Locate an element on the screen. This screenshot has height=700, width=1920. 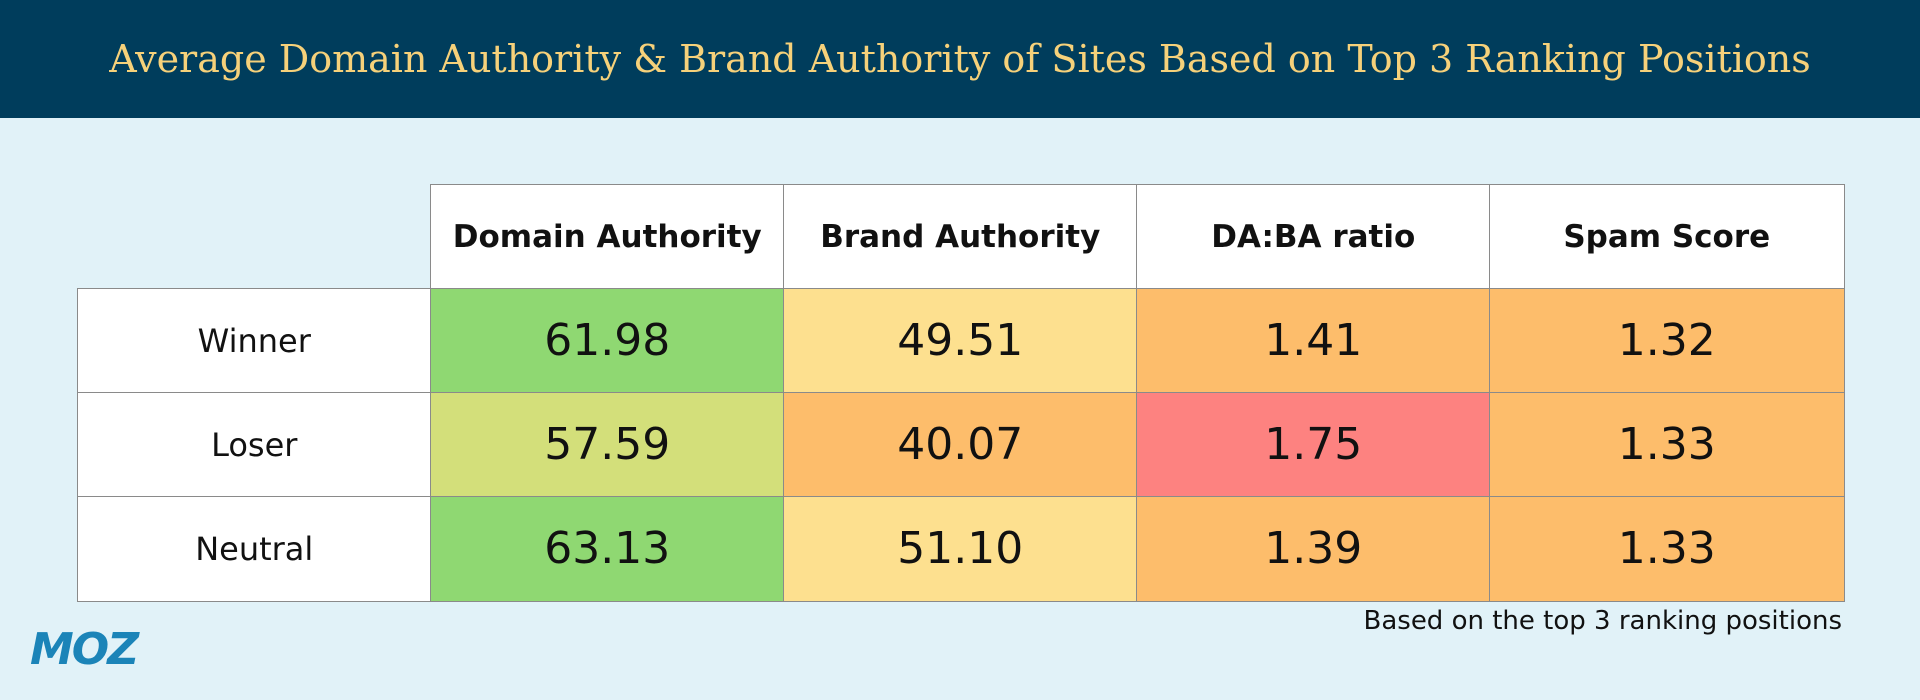
row-label: Winner is located at coordinates (254, 341).